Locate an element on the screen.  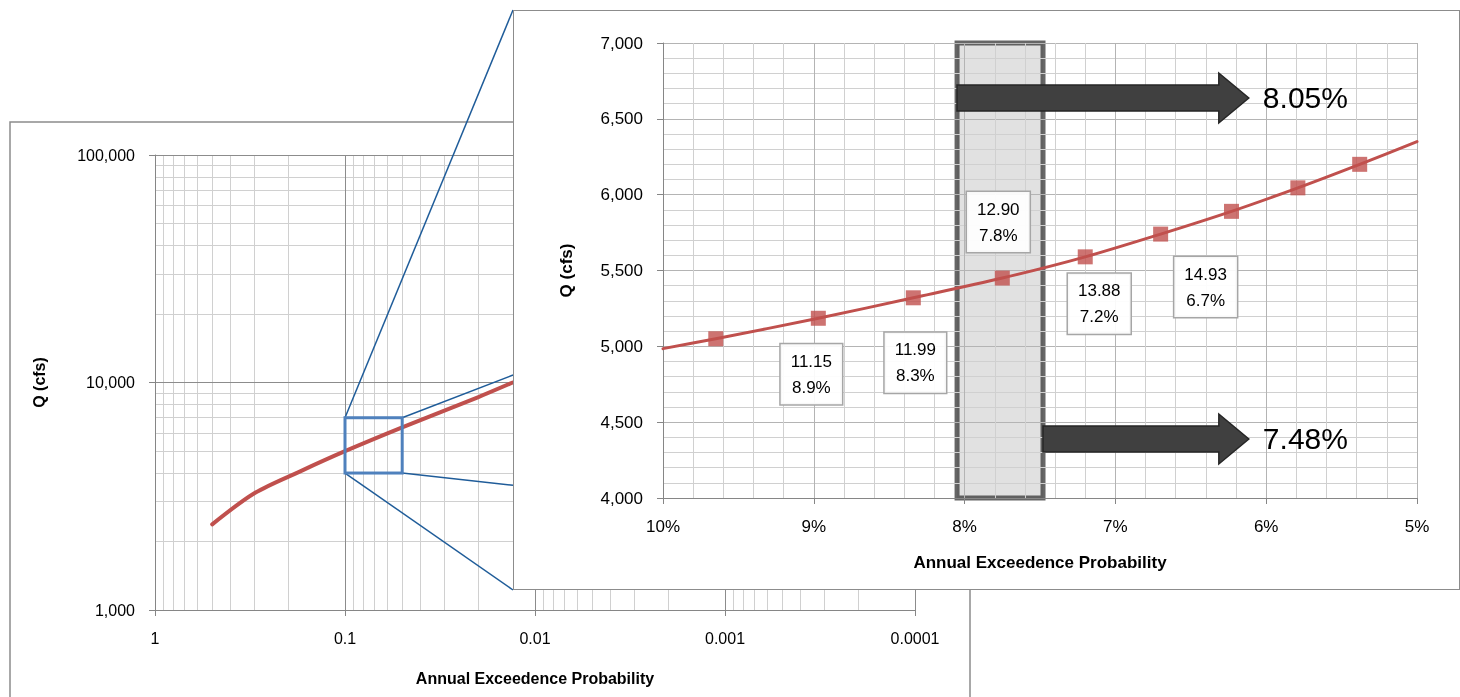
x-tick-label: 0.0001 is located at coordinates (915, 638).